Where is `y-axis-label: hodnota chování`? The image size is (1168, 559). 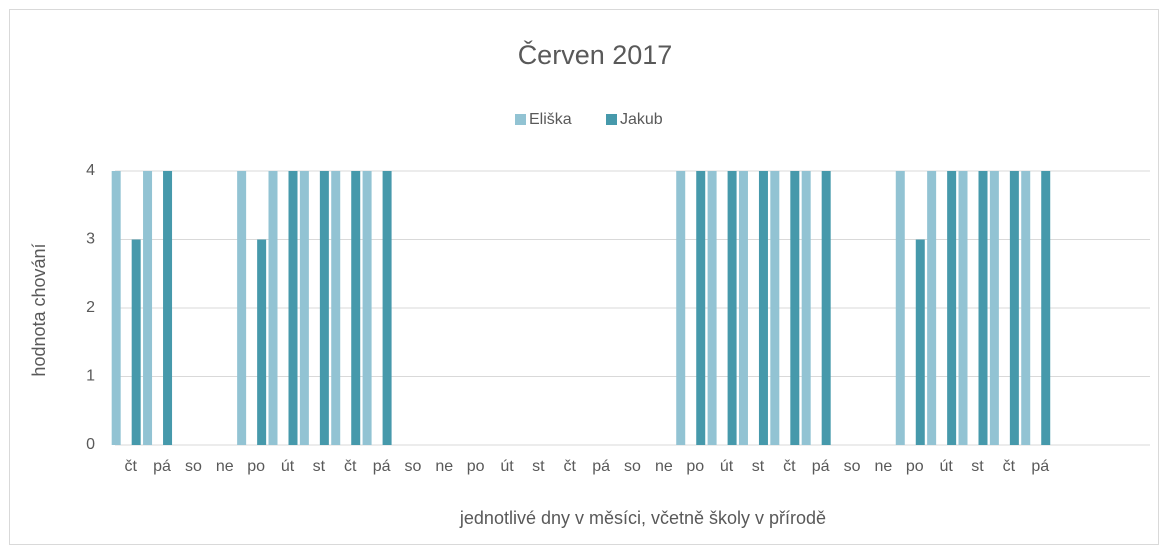
y-axis-label: hodnota chování is located at coordinates (39, 309).